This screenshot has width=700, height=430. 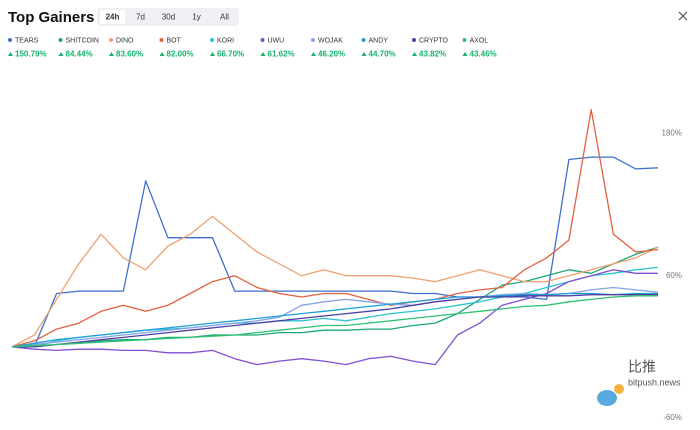 I want to click on legend-change: 83.60%, so click(x=129, y=54).